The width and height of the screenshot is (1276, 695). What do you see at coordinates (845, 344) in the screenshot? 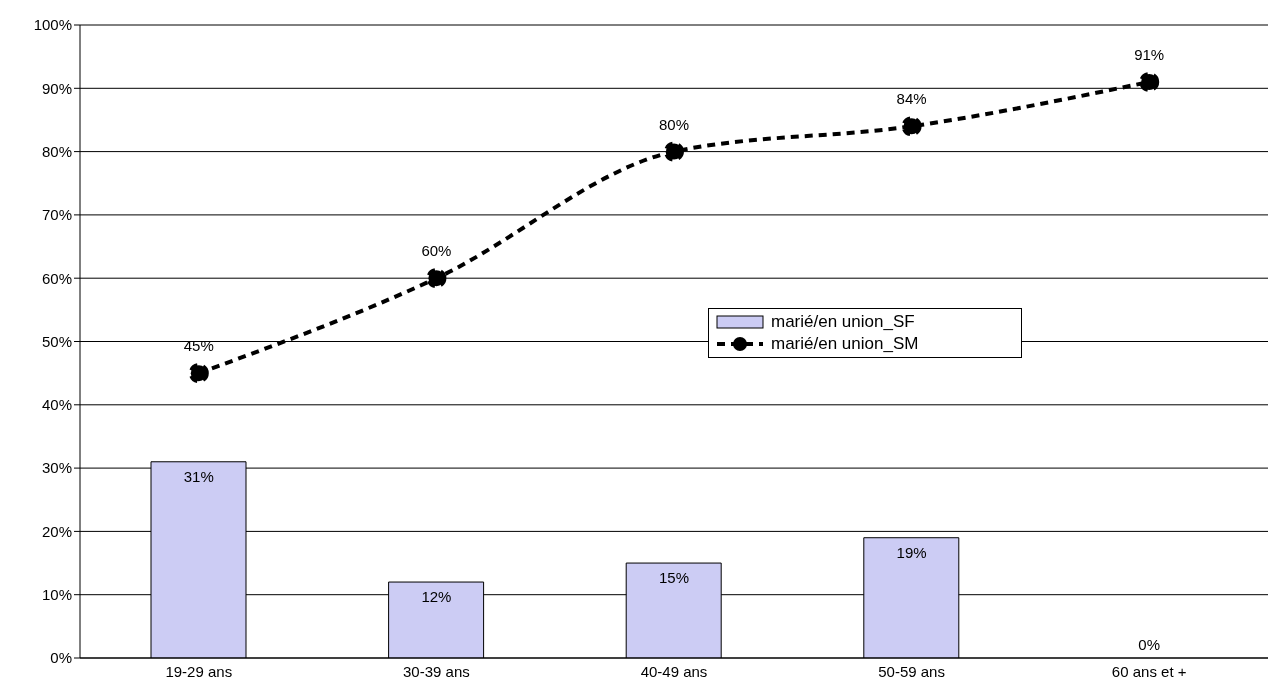
I see `legend-label: marié/en union_SM` at bounding box center [845, 344].